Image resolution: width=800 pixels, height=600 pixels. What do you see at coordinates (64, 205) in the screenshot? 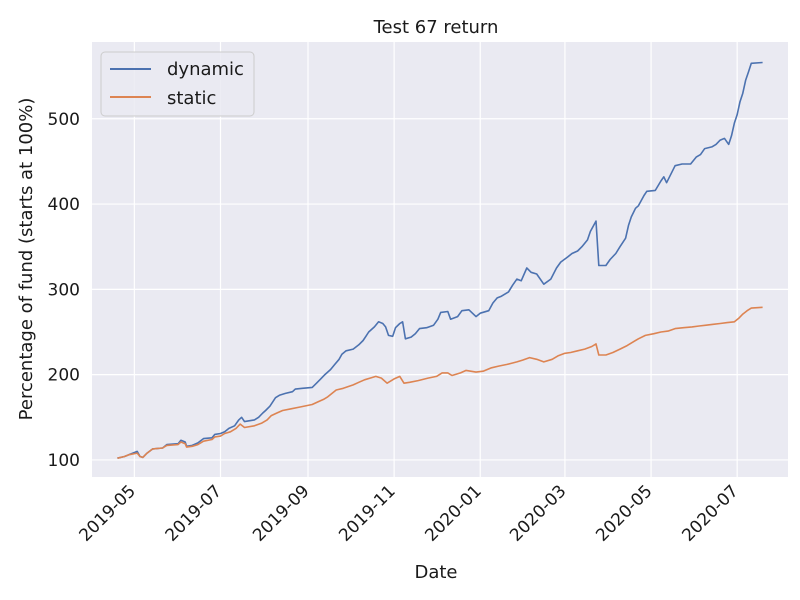
I see `y-tick-label: 400` at bounding box center [64, 205].